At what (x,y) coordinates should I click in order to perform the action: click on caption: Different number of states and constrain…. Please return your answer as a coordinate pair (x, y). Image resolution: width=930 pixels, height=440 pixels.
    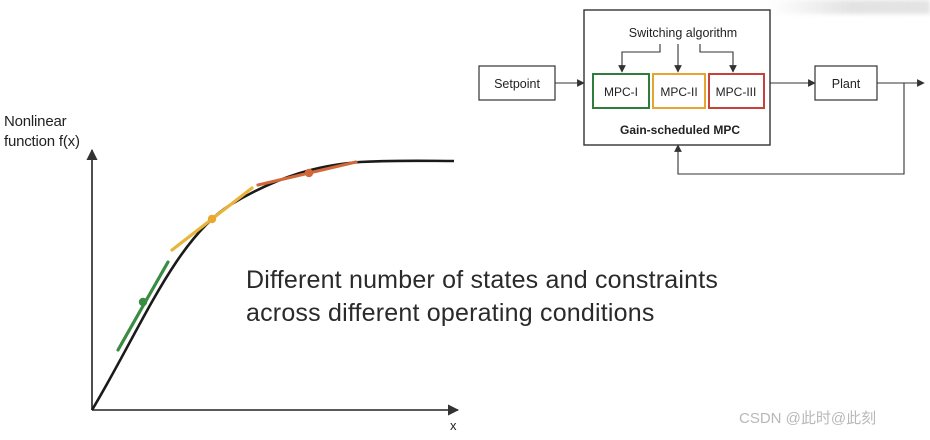
    Looking at the image, I should click on (482, 297).